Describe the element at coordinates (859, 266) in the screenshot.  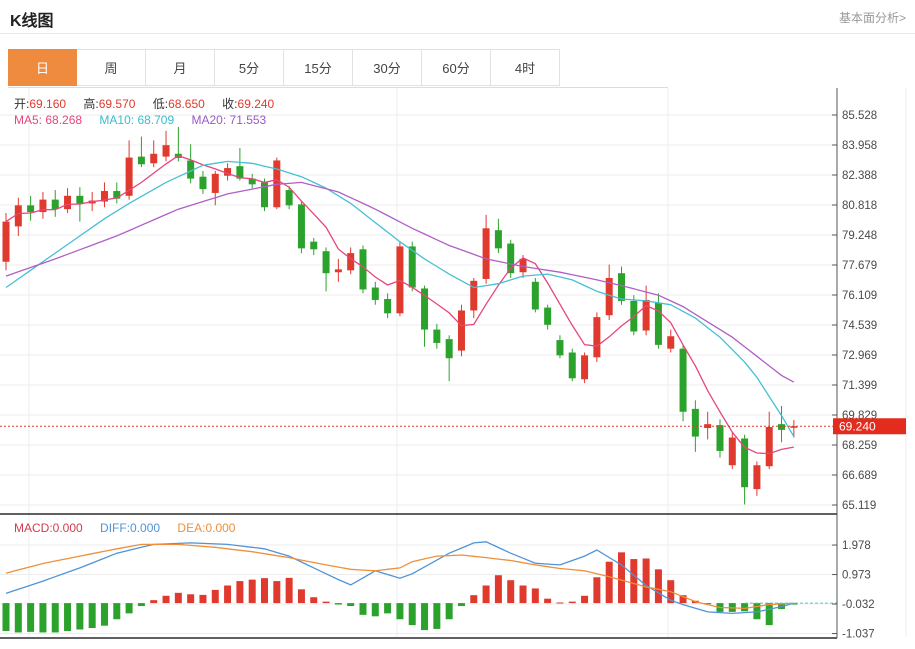
I see `axis-tick-label: 77.679` at that location.